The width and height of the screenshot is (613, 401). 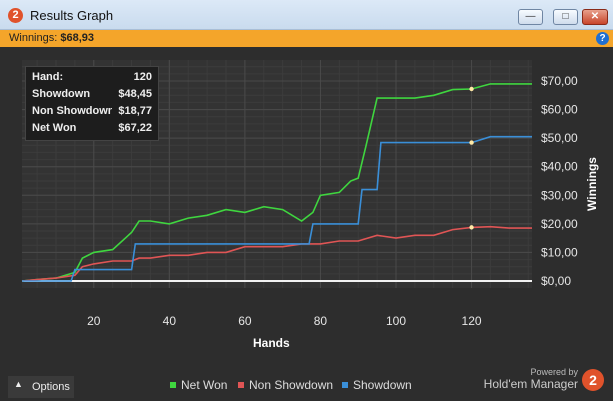 I want to click on y-tick-label: $10,00, so click(x=559, y=252).